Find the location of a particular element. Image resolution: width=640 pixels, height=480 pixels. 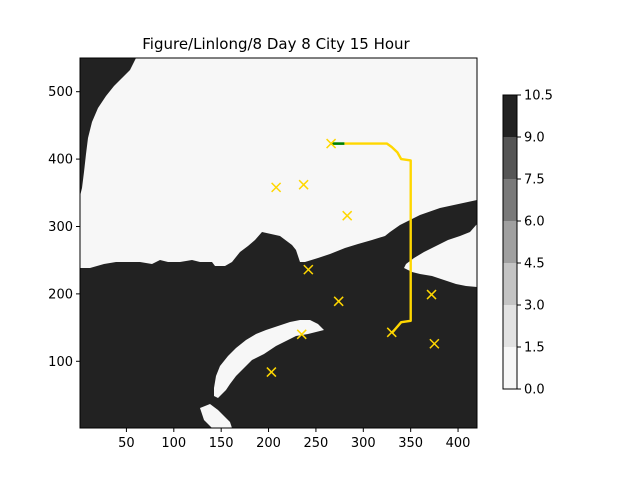

y-tick-label: 300 is located at coordinates (60, 227).